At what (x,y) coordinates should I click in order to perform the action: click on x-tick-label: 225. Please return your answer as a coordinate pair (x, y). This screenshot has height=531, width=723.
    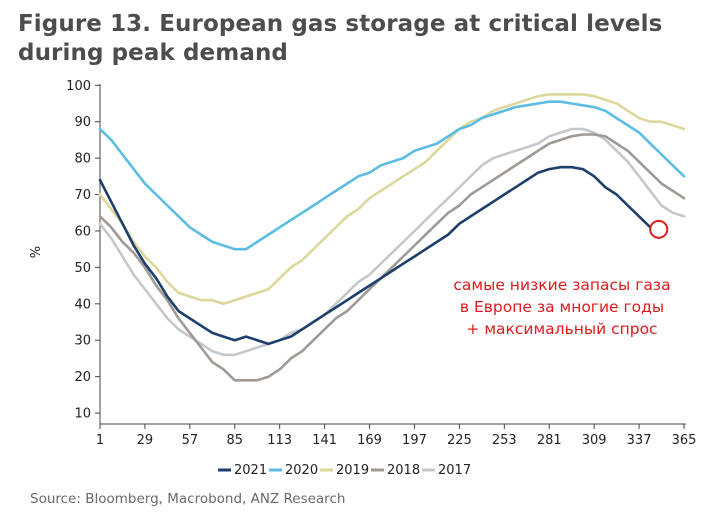
    Looking at the image, I should click on (459, 440).